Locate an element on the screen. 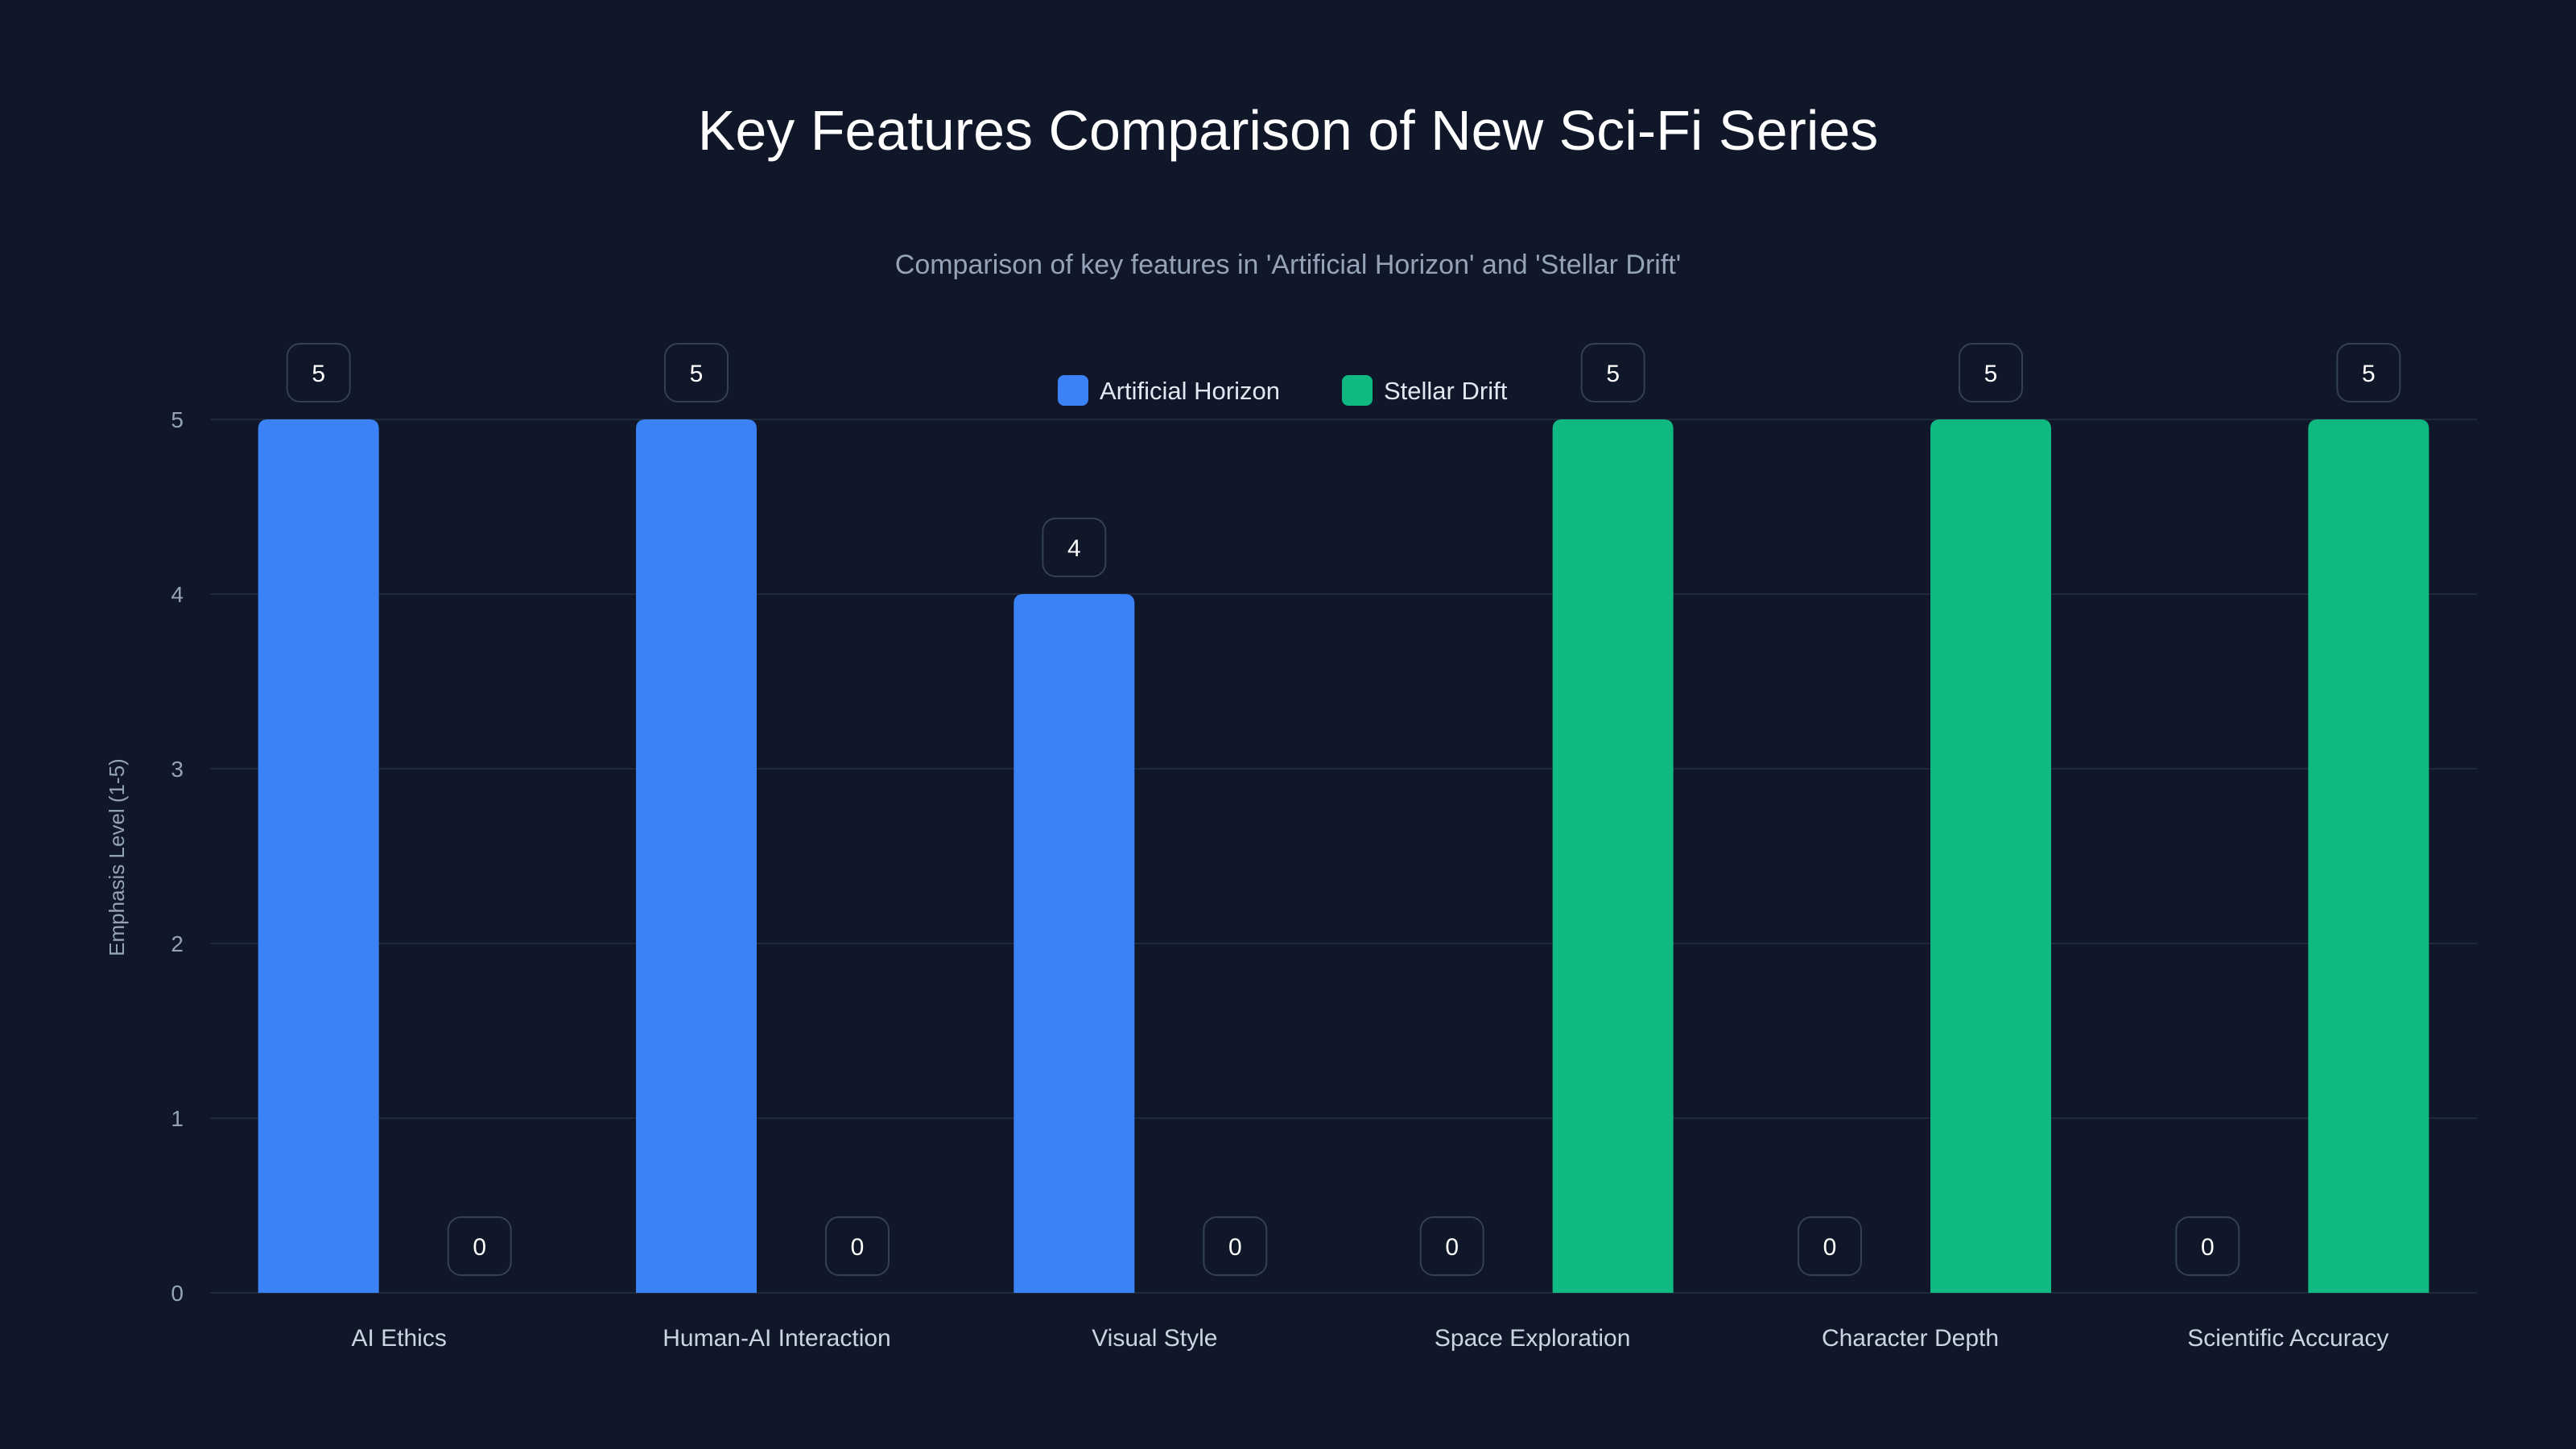  legend-label: Artificial Horizon is located at coordinates (1190, 391).